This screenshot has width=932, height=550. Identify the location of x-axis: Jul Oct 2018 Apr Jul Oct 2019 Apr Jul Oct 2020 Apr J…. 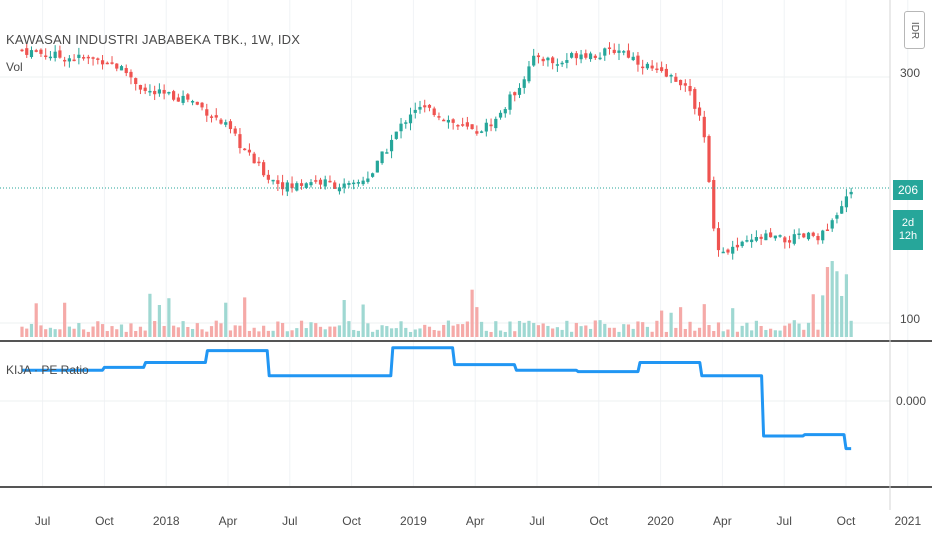
(478, 521).